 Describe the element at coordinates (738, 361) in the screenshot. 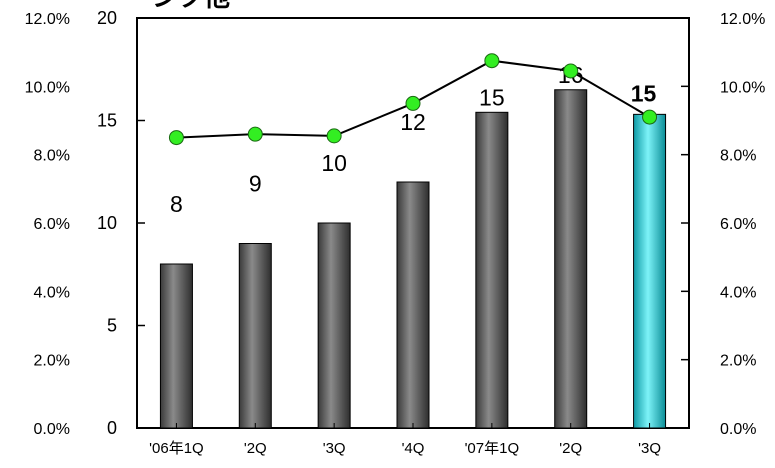

I see `right-axis-tick-label: 2.0%` at that location.